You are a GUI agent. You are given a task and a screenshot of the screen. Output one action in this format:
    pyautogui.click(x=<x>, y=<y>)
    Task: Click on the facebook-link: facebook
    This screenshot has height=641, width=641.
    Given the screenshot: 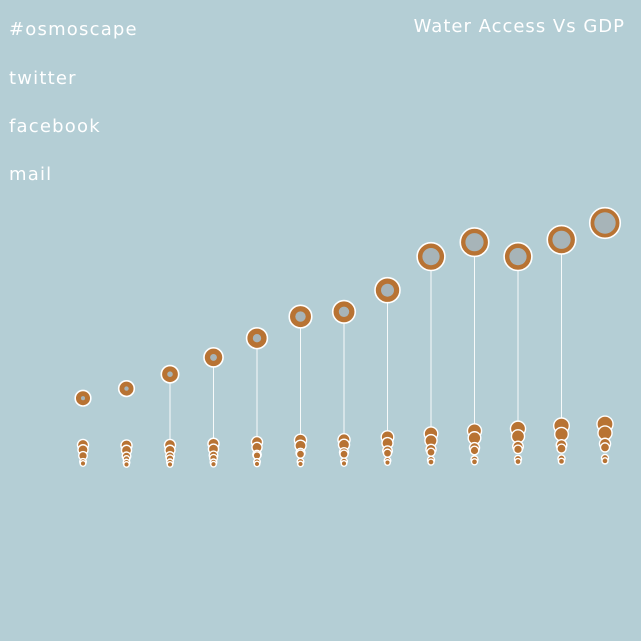 What is the action you would take?
    pyautogui.click(x=55, y=126)
    